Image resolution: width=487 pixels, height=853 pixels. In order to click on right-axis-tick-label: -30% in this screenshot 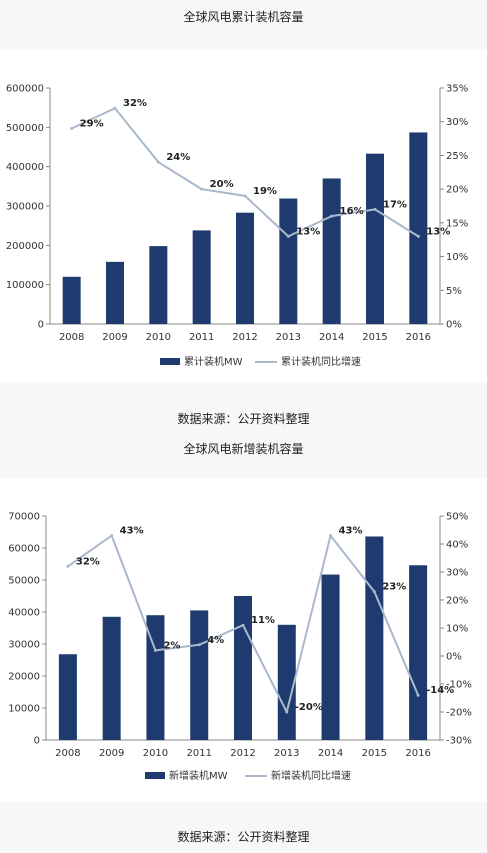, I will do `click(459, 741)`.